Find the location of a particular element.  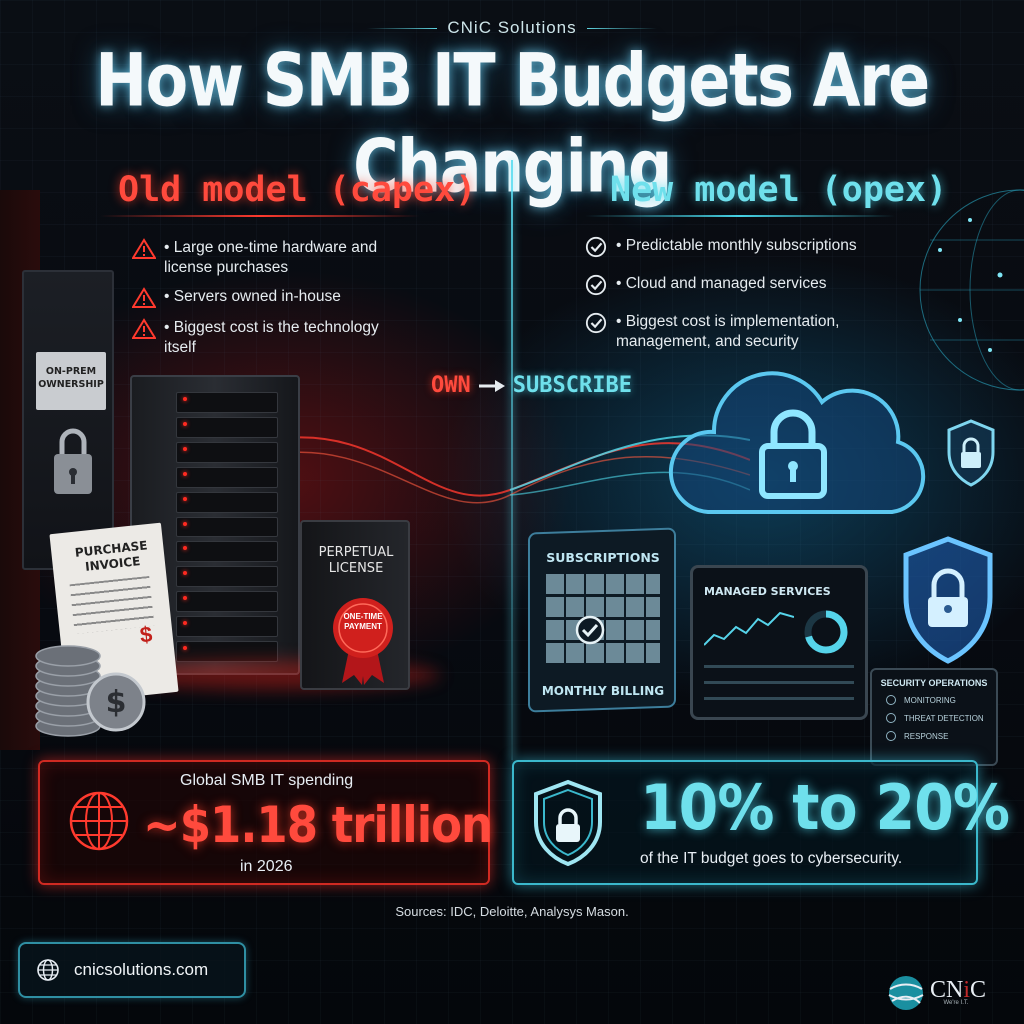

sources-note: Sources: IDC, Deloitte, Analysys Mason. is located at coordinates (512, 911).